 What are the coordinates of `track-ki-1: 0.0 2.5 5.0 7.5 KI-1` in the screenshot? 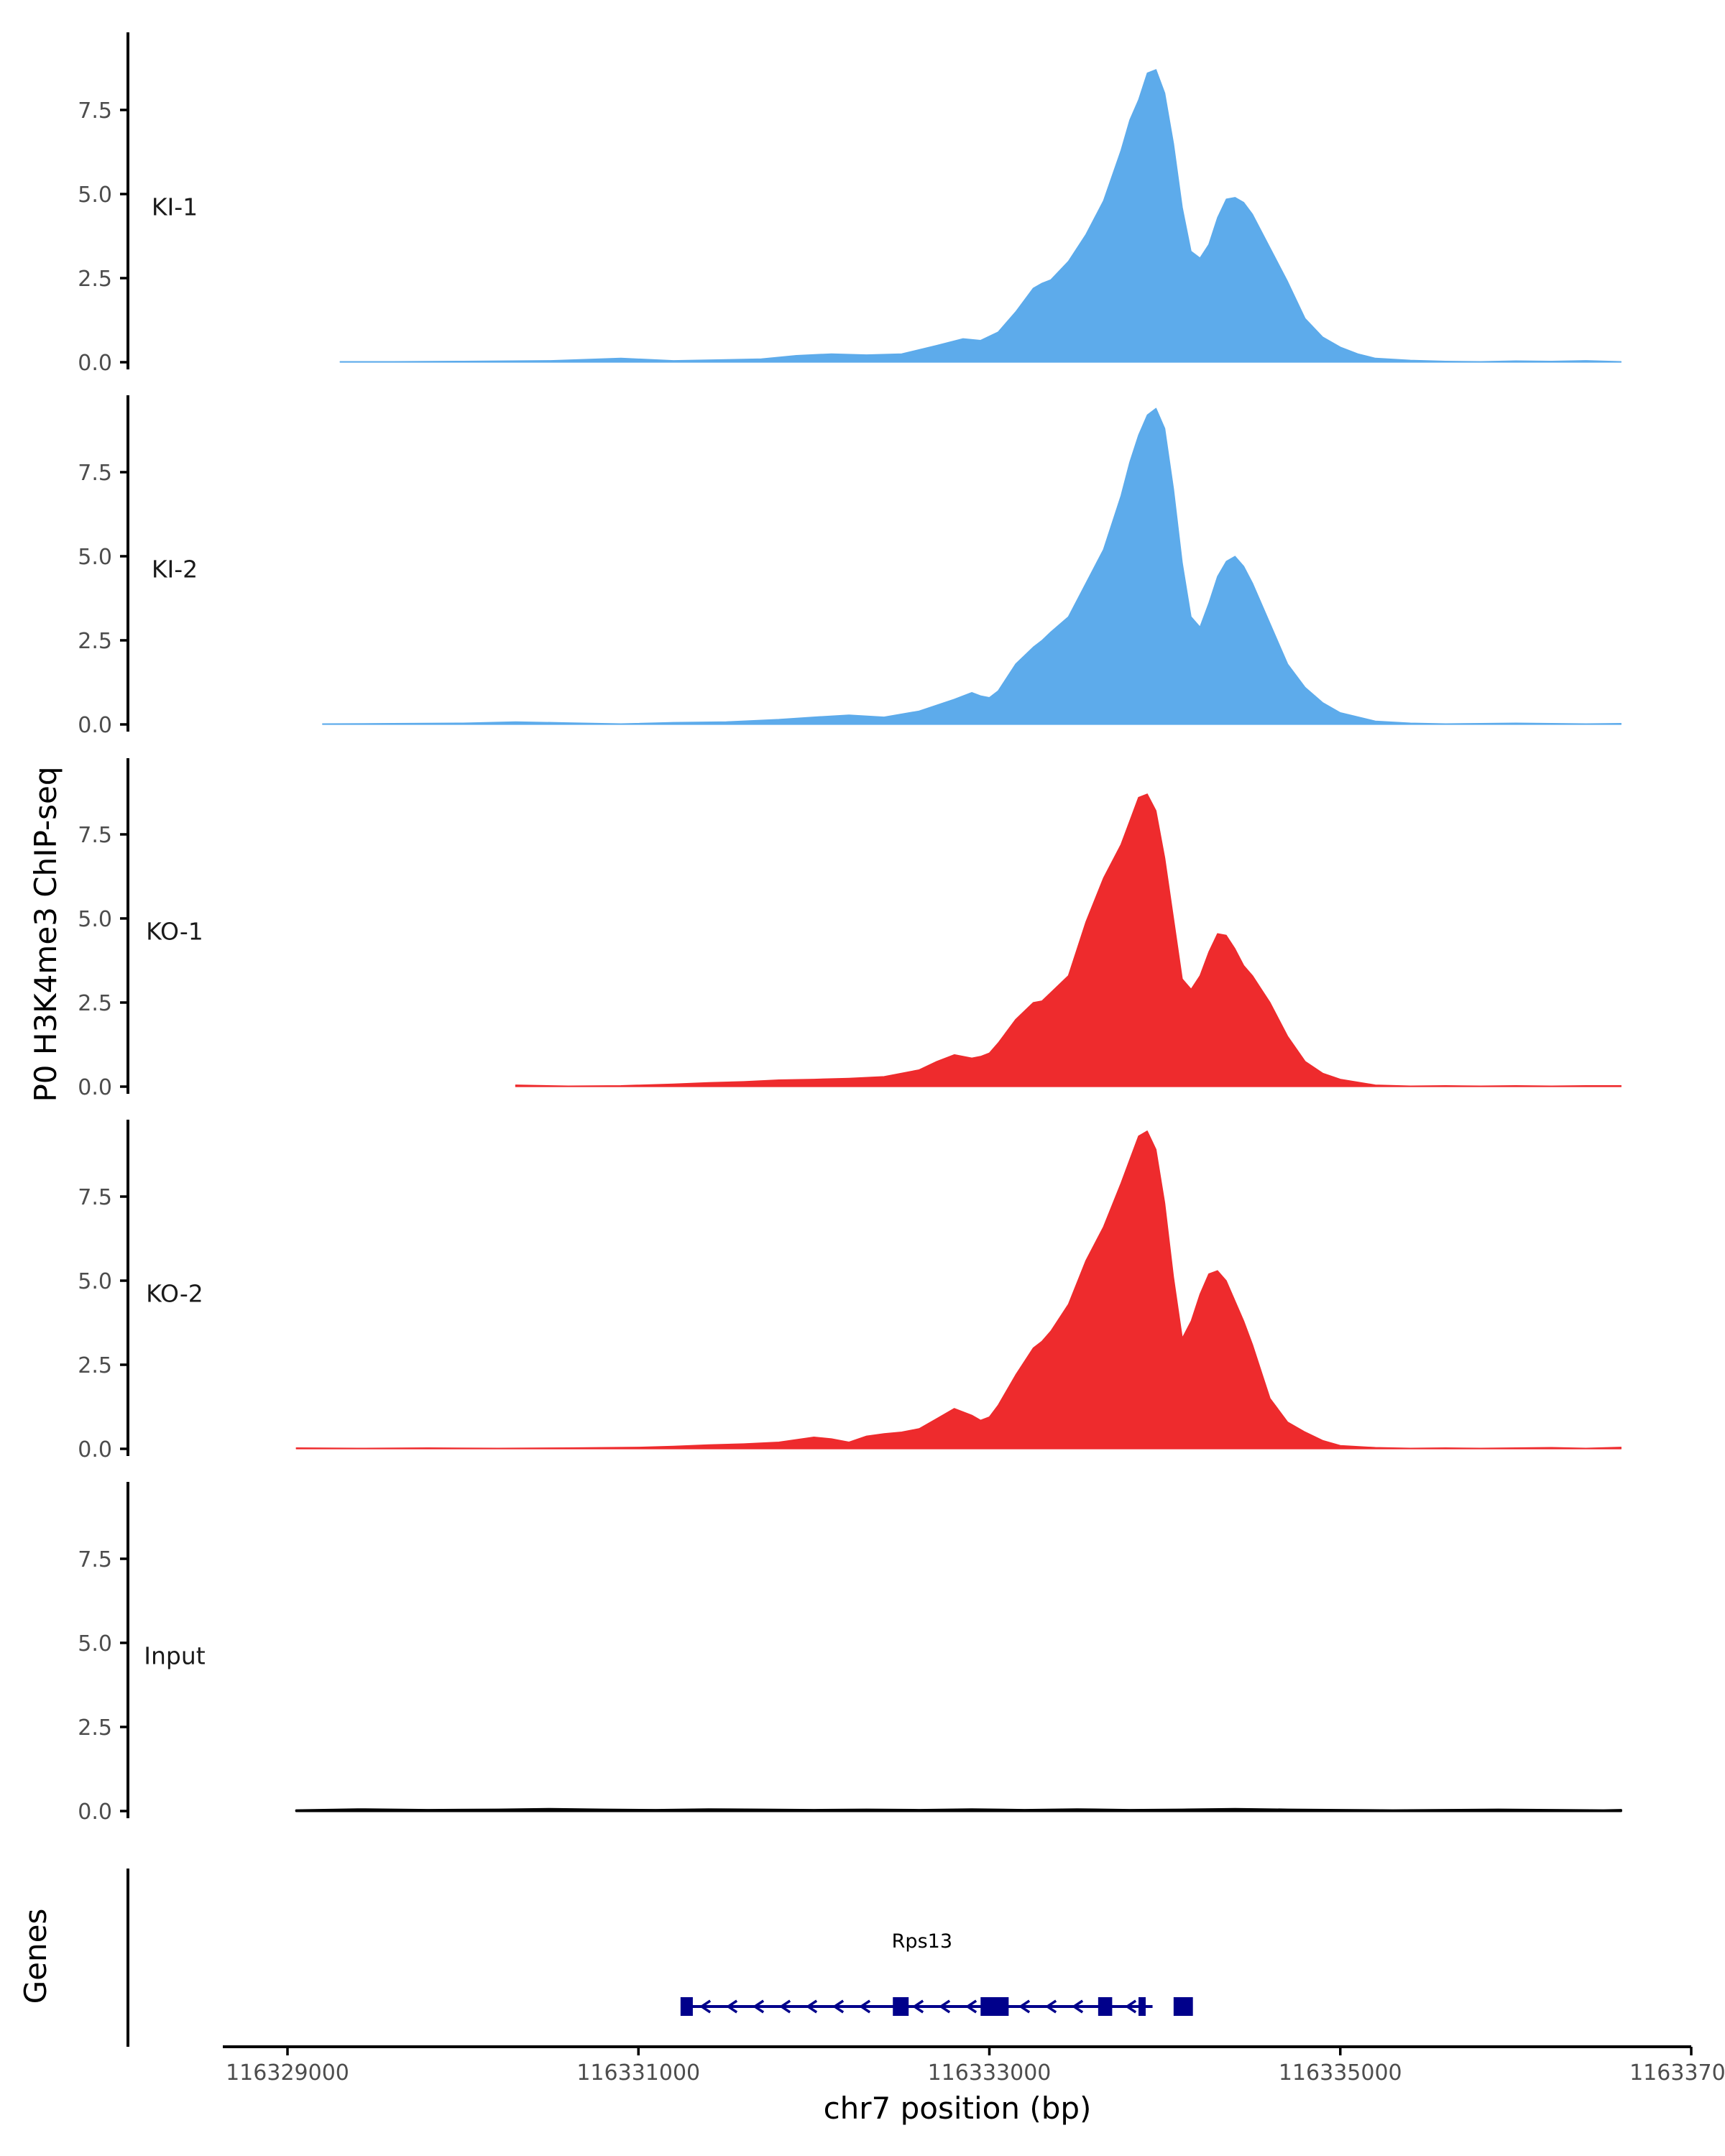 It's located at (850, 204).